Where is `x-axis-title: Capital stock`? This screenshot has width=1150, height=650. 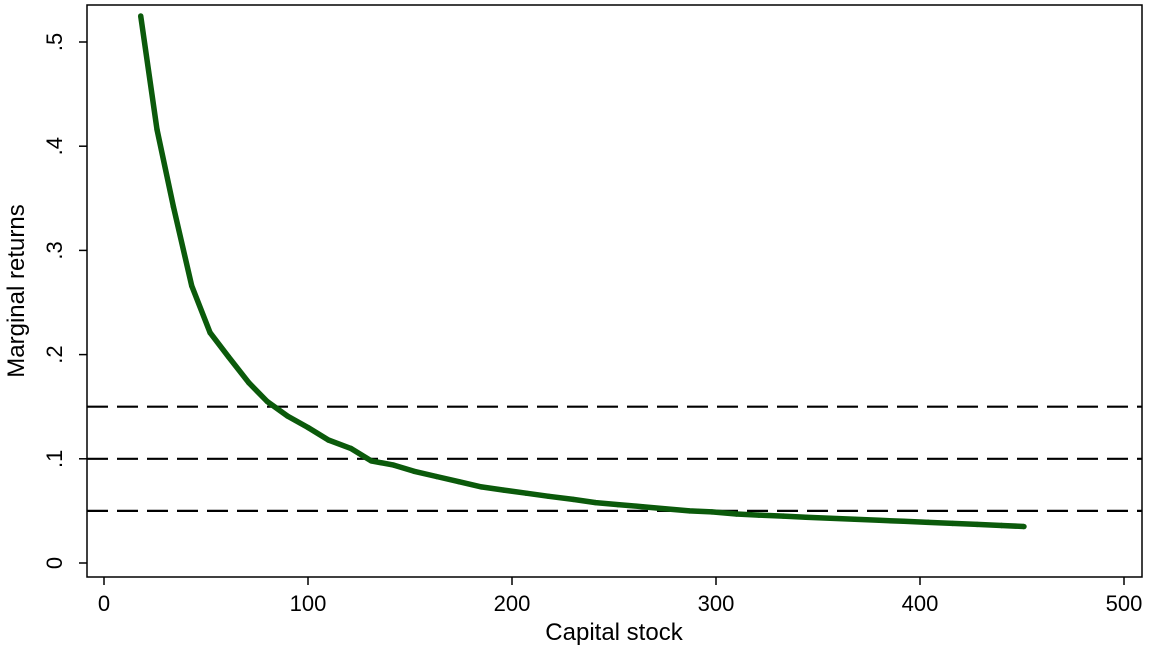
x-axis-title: Capital stock is located at coordinates (614, 632).